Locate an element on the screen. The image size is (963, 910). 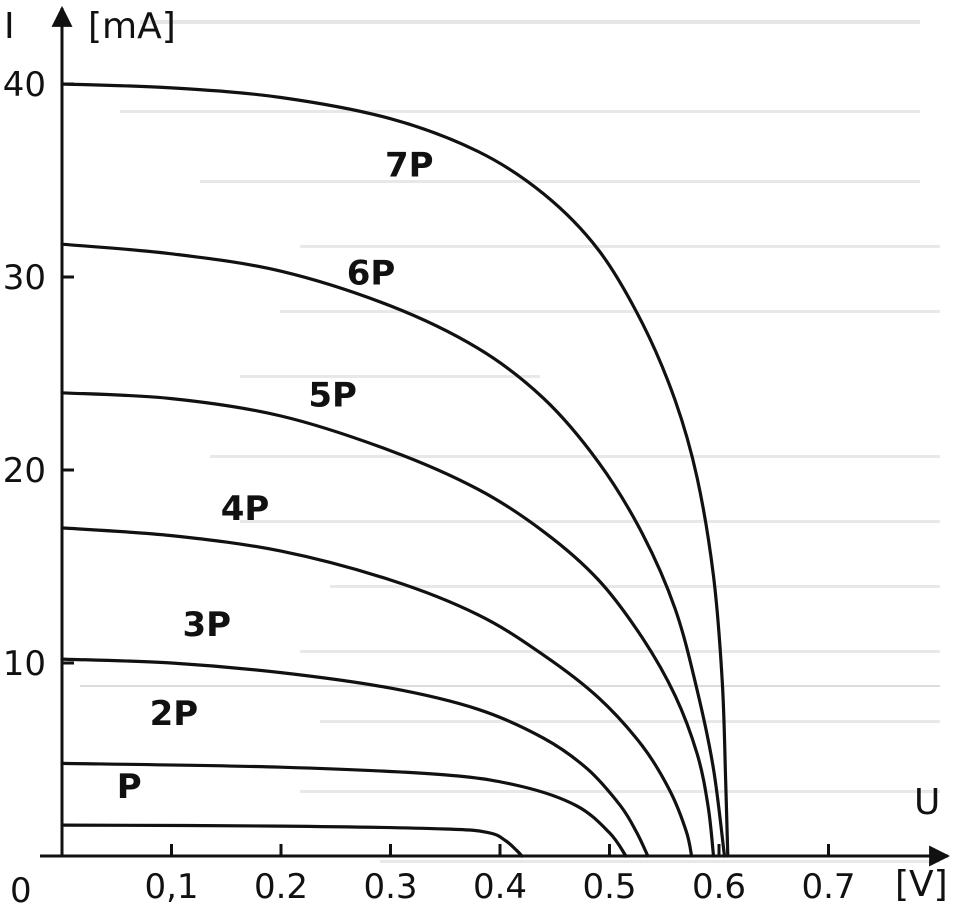
y-axis-label: I is located at coordinates (9, 26).